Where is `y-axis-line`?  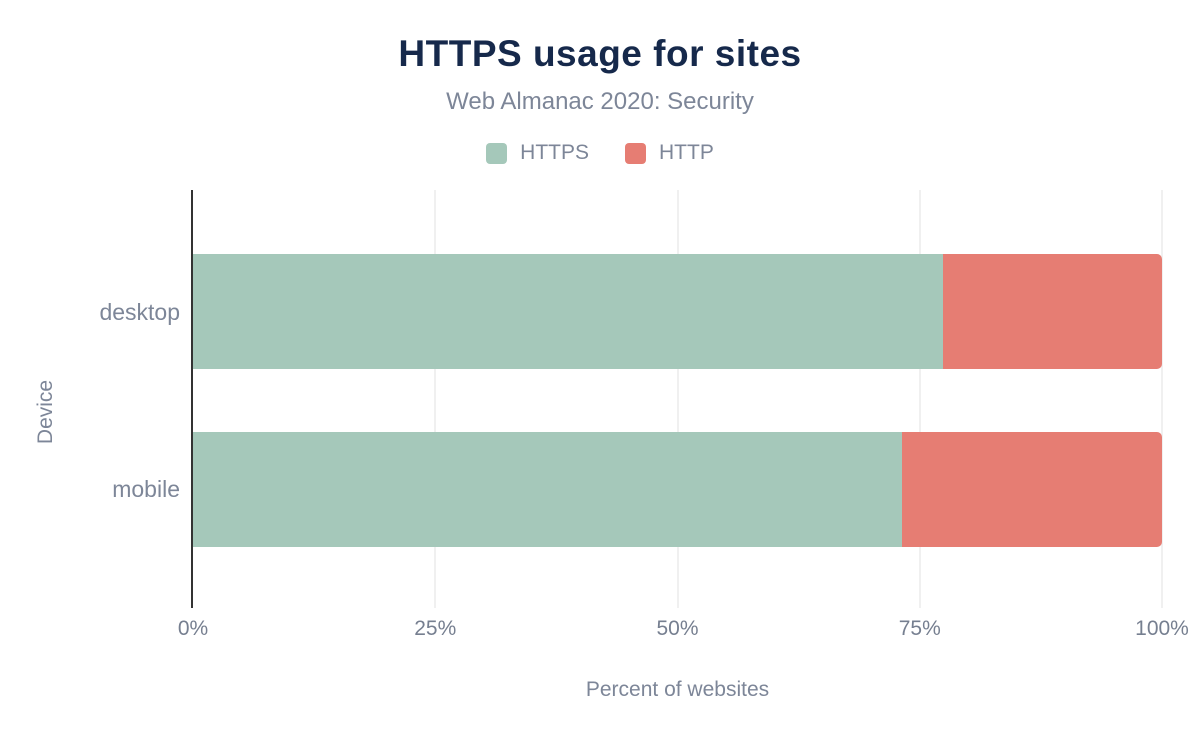
y-axis-line is located at coordinates (192, 399).